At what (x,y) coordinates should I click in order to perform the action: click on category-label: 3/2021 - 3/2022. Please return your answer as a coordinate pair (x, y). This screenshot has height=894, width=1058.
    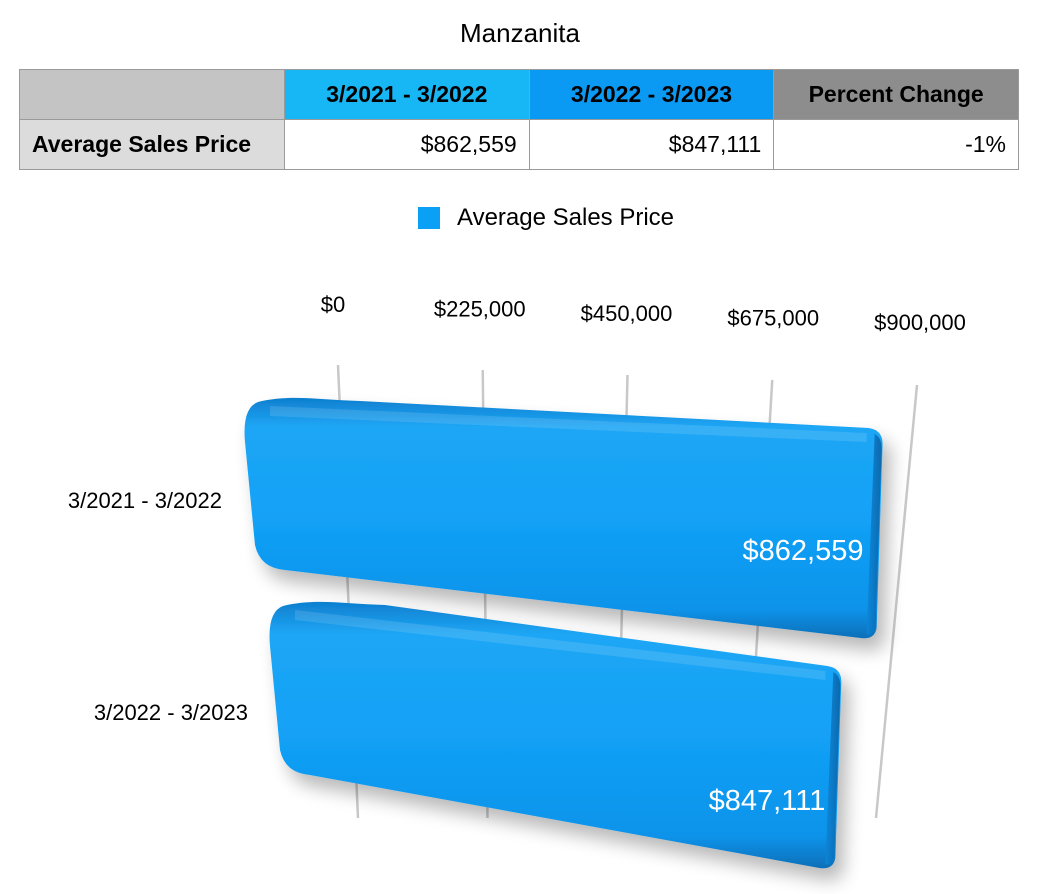
    Looking at the image, I should click on (145, 500).